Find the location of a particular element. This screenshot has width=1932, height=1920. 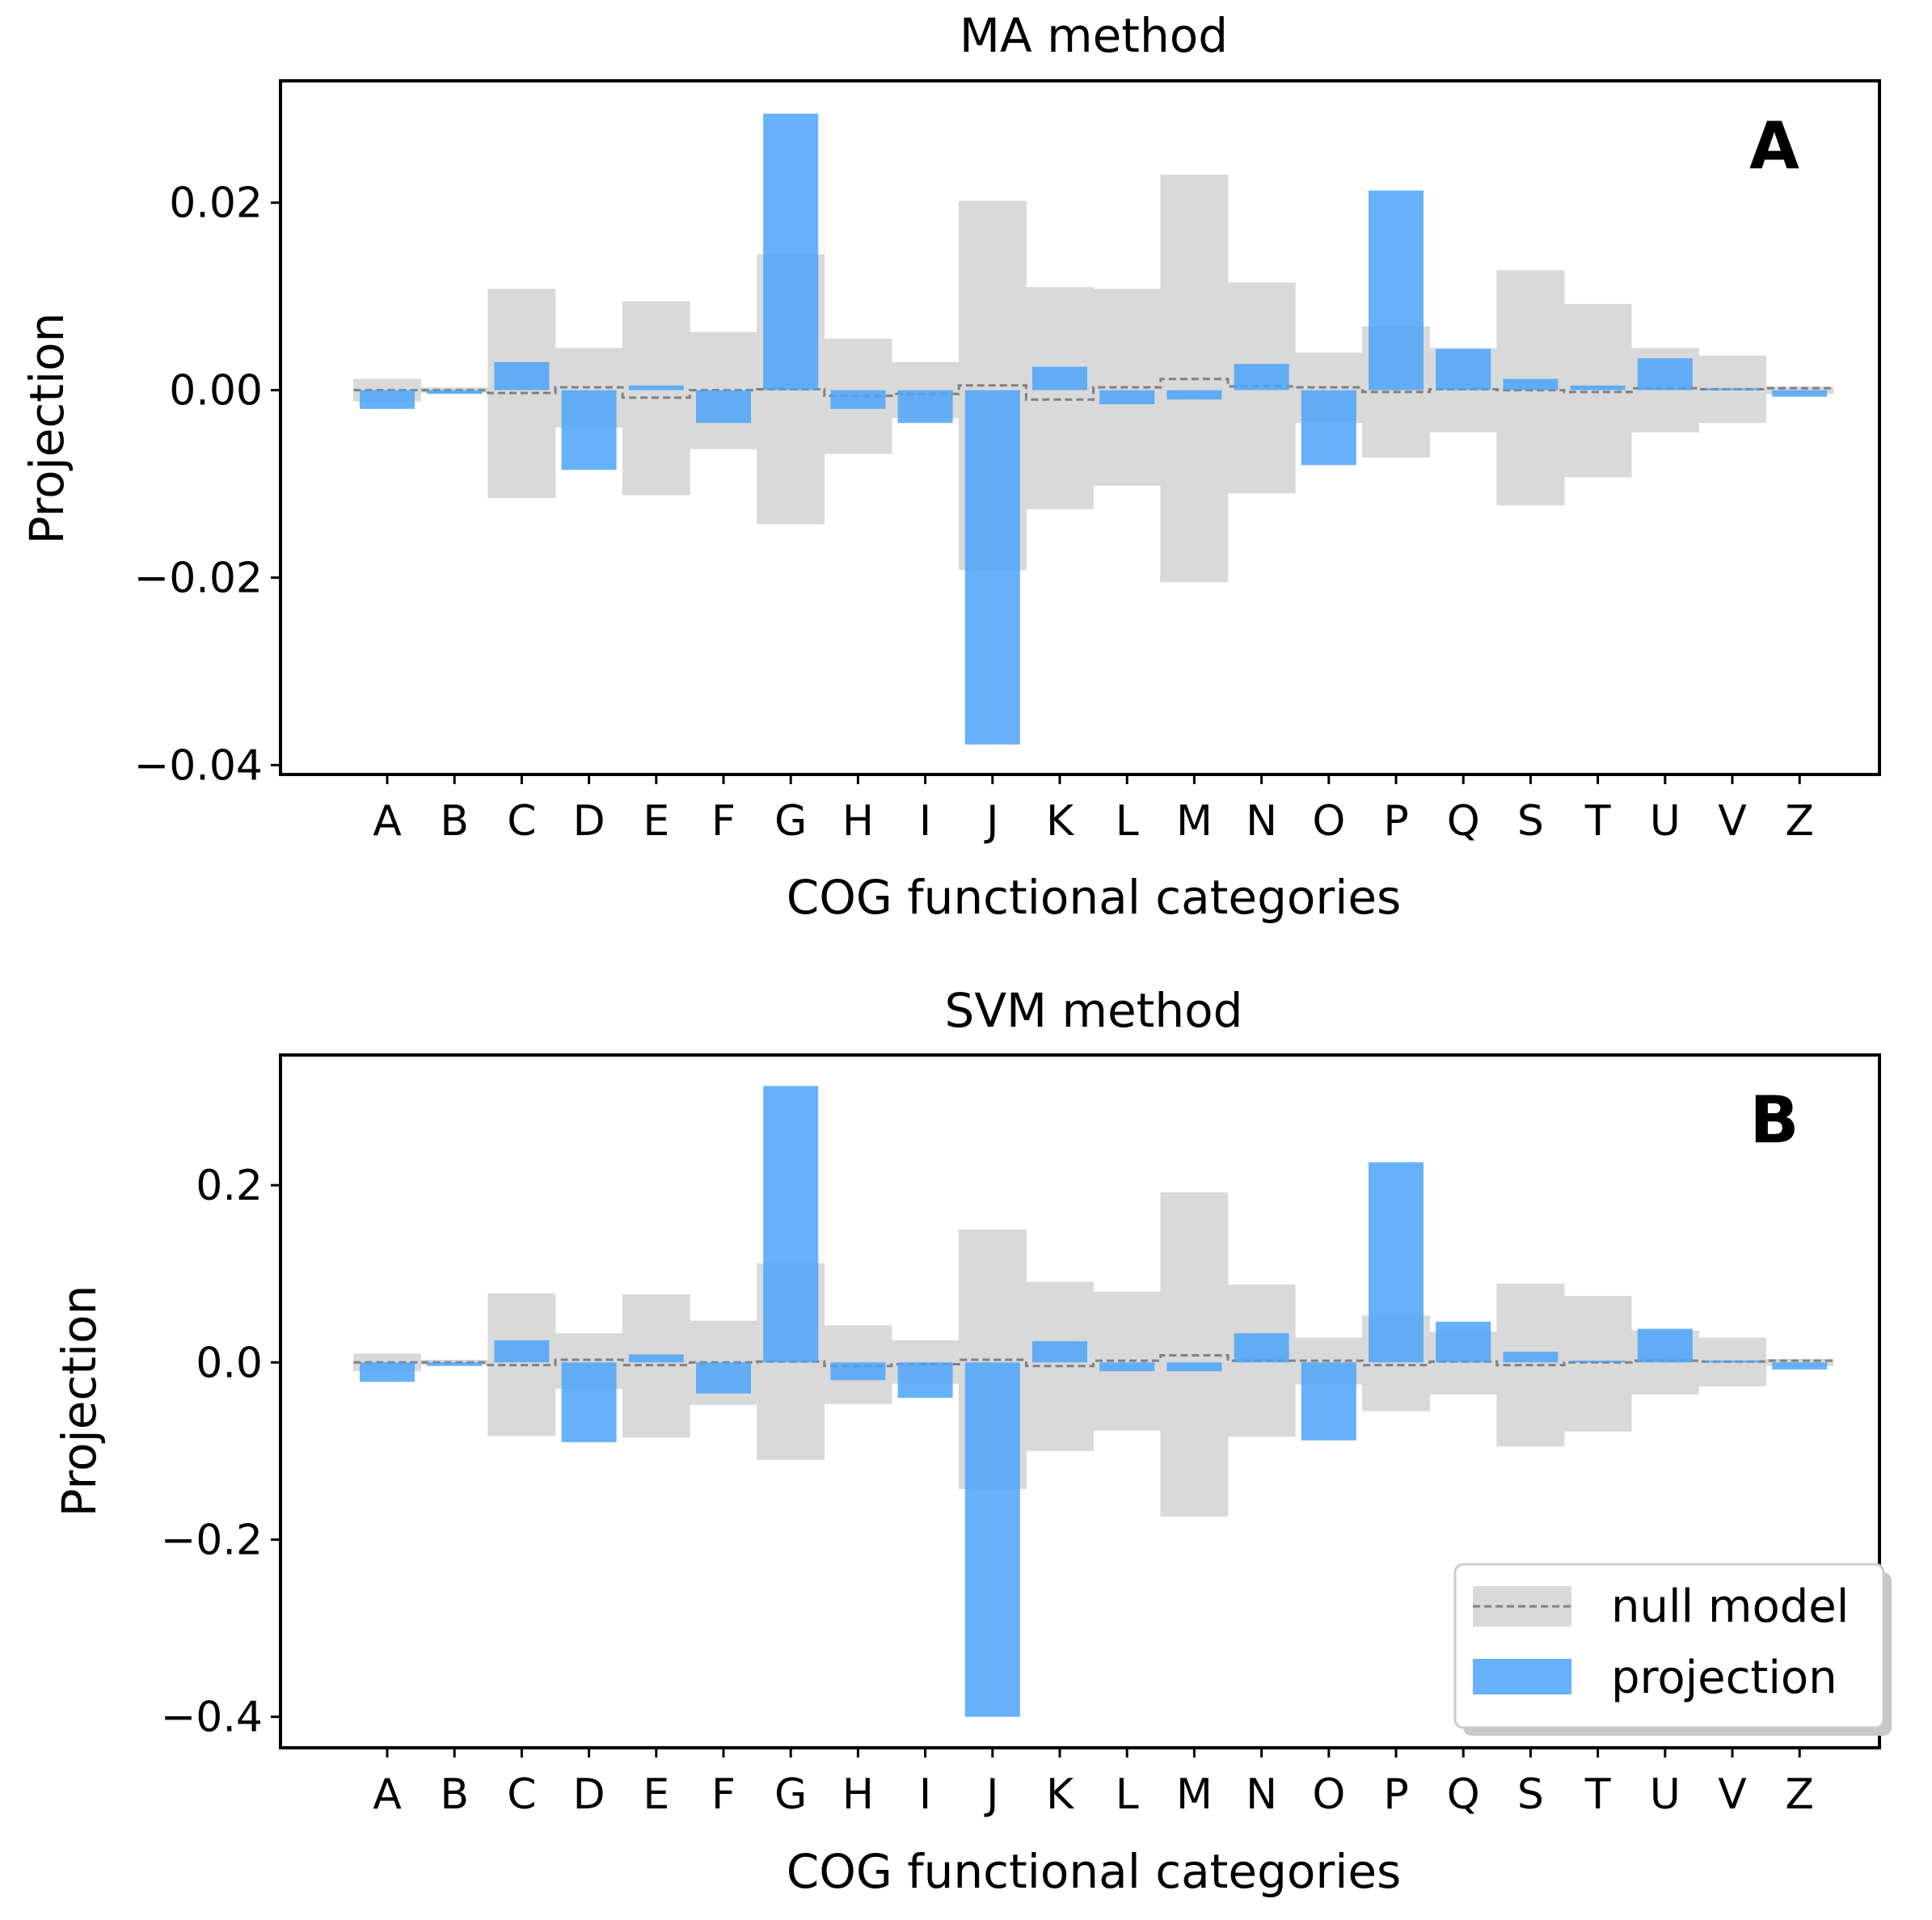

projection-bar-b is located at coordinates (455, 392).